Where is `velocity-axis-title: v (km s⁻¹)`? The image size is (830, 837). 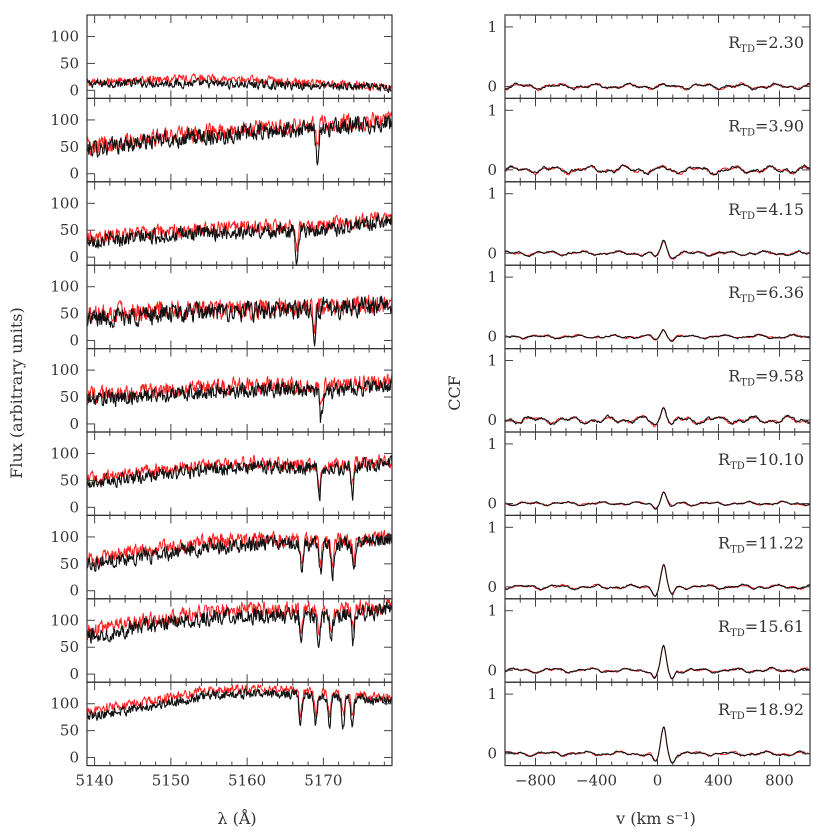
velocity-axis-title: v (km s⁻¹) is located at coordinates (655, 818).